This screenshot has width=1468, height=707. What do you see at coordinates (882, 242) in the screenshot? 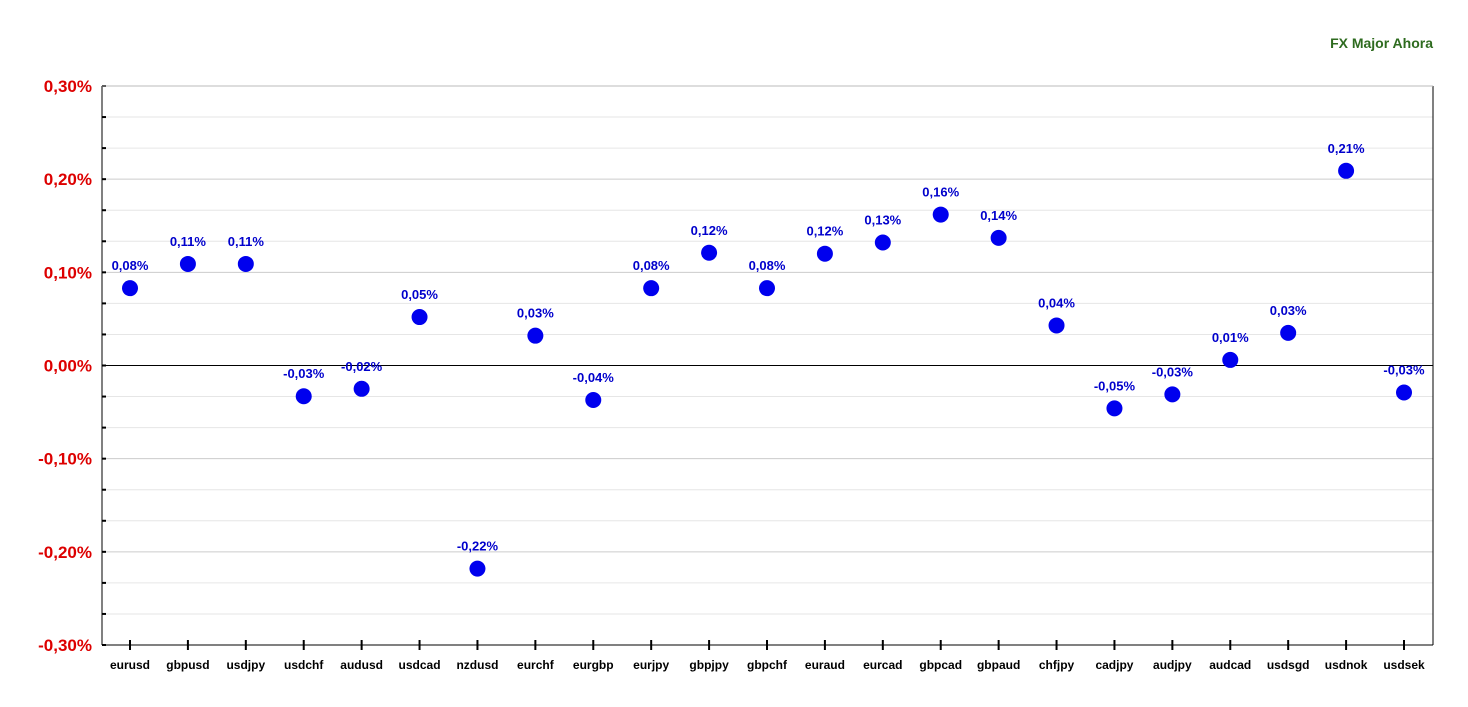
I see `data-point-eurcad` at bounding box center [882, 242].